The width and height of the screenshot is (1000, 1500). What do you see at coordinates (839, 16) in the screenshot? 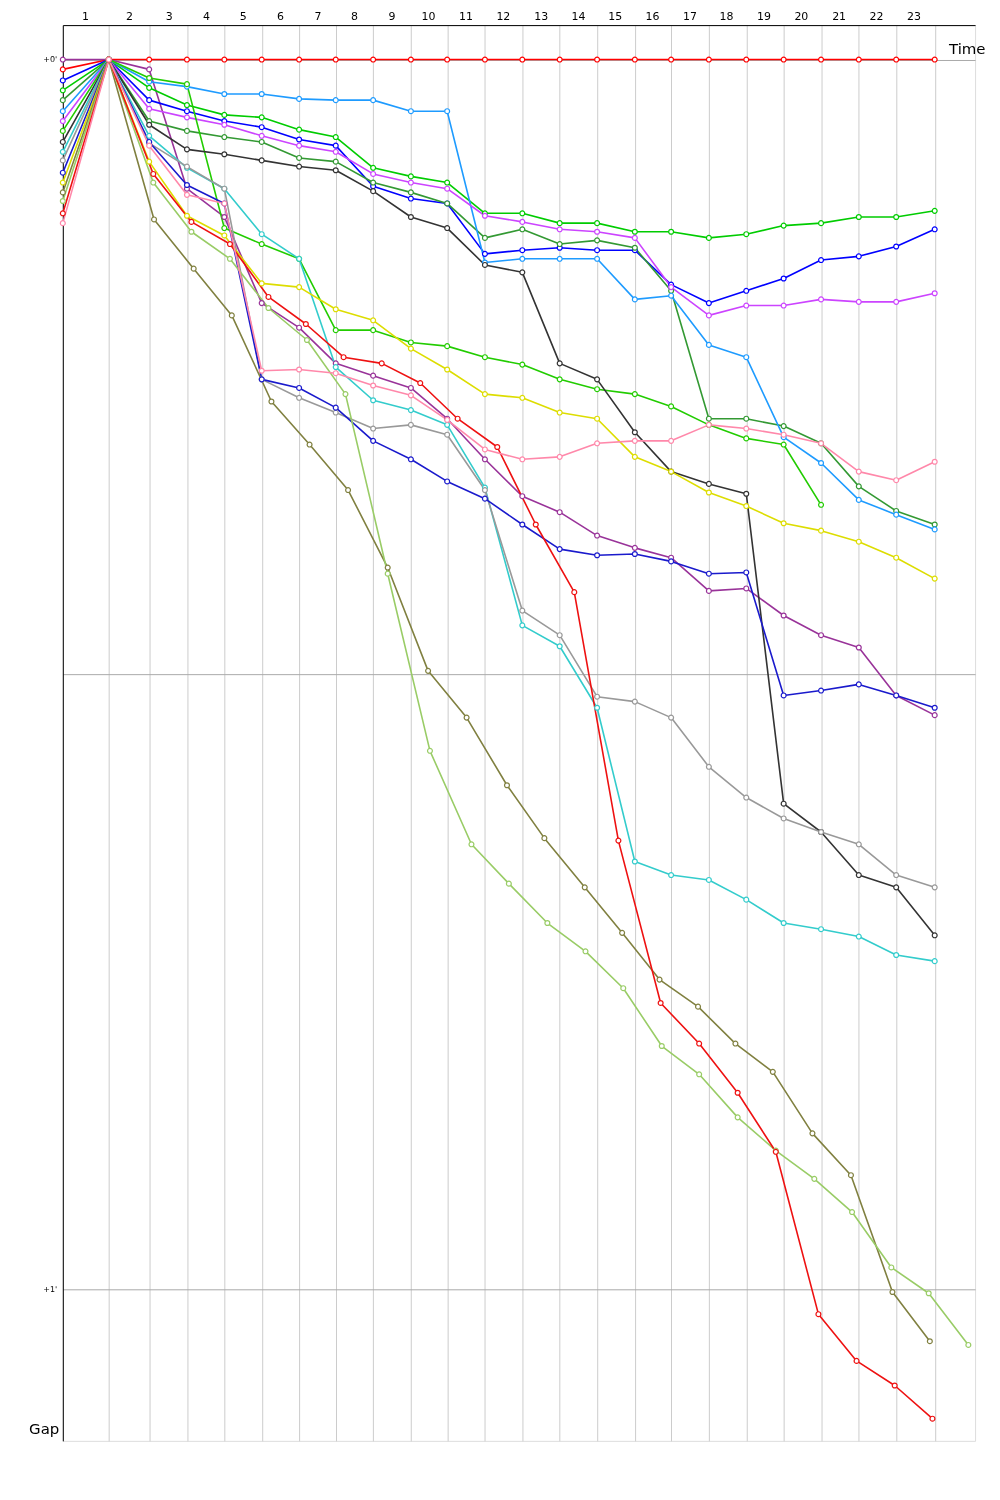
I see `x-tick-label: 21` at bounding box center [839, 16].